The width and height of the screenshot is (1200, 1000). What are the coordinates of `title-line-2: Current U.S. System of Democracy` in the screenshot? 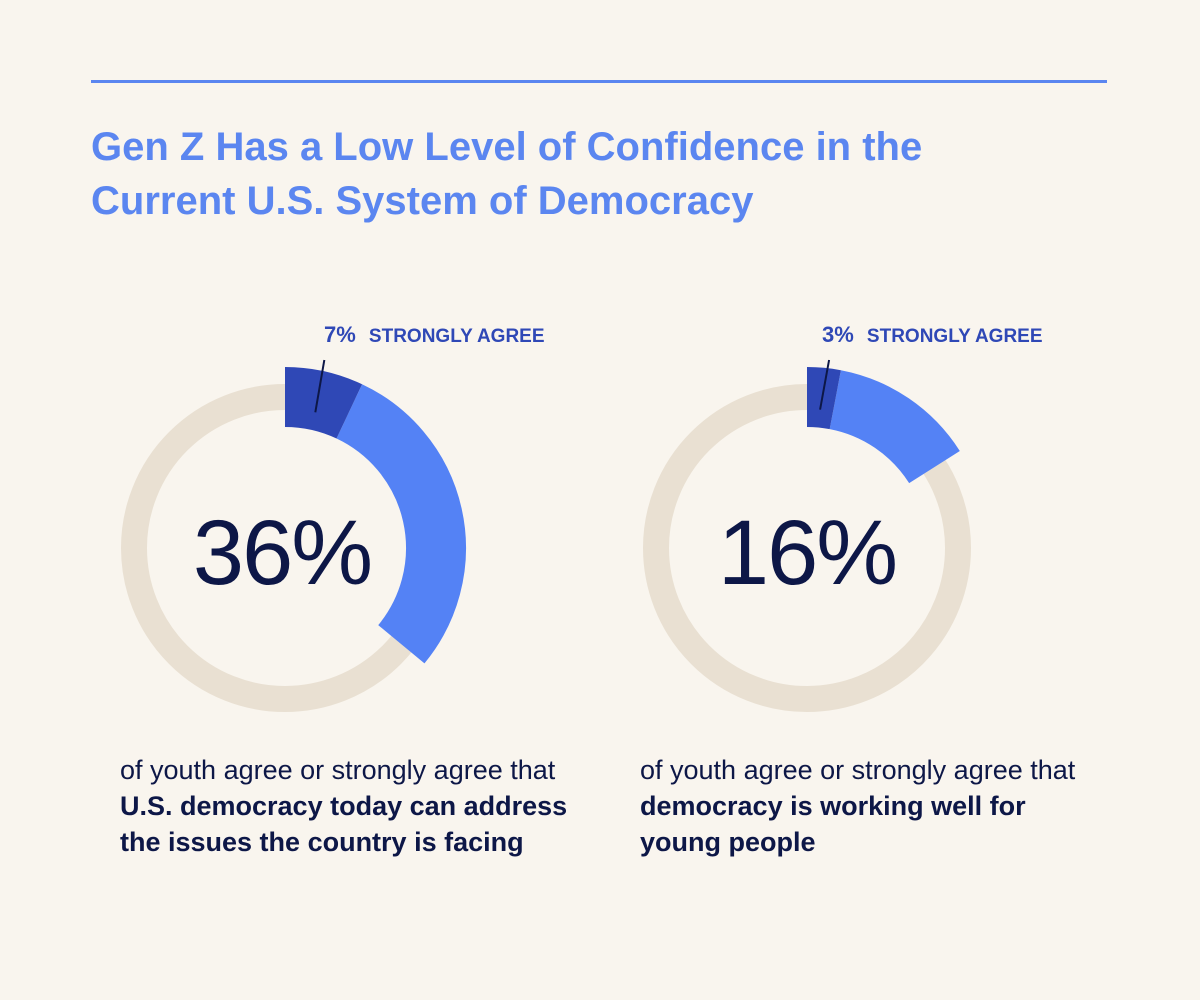 It's located at (422, 201).